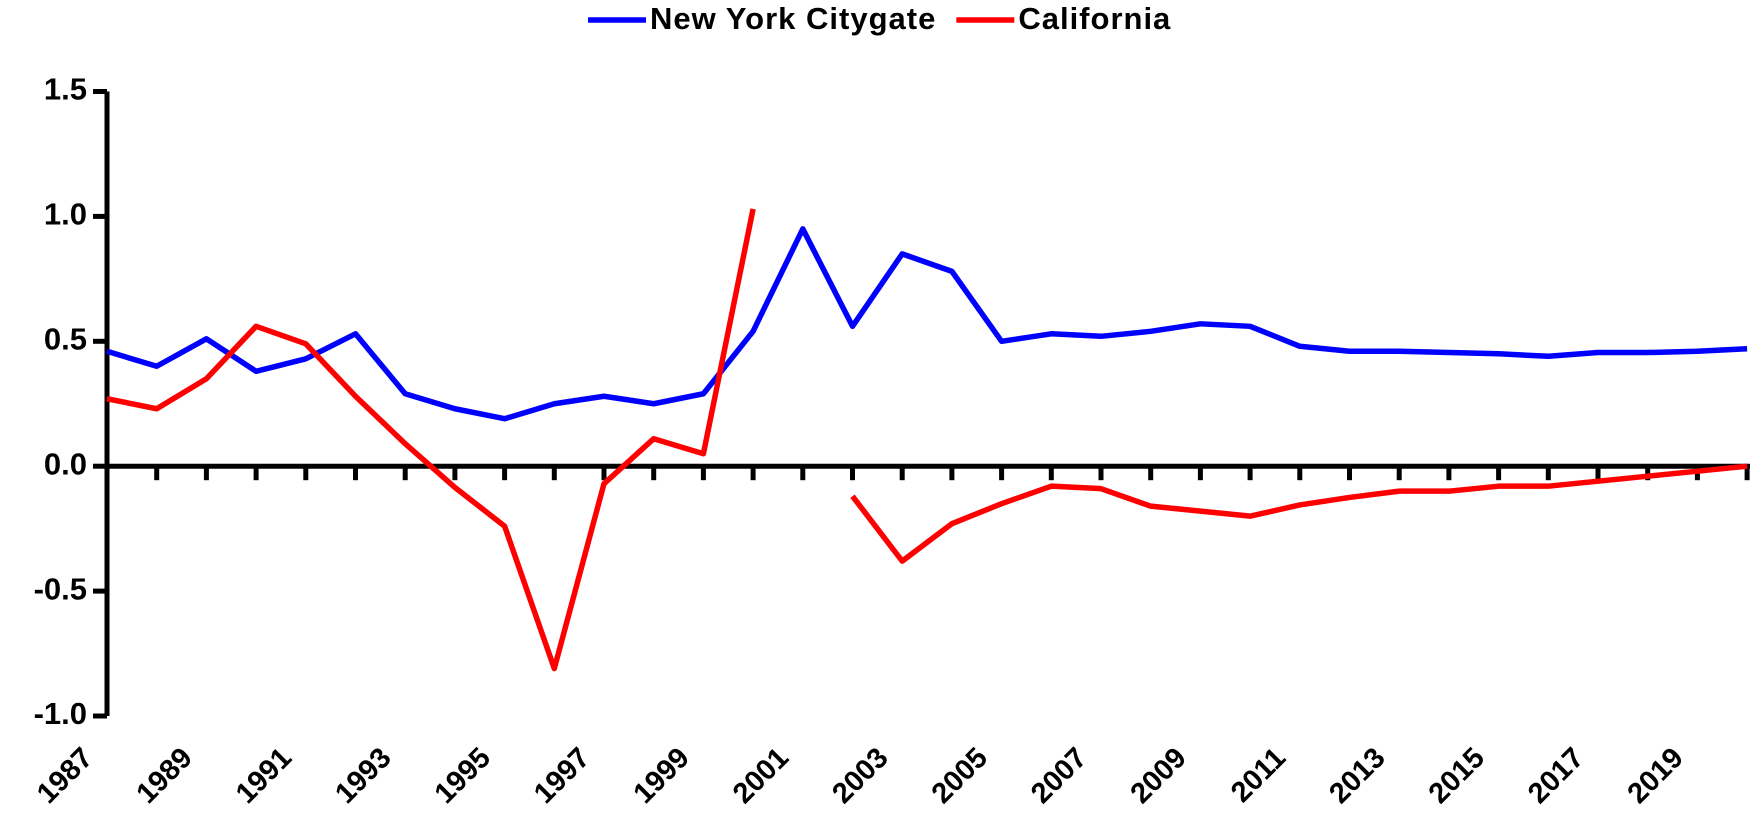 This screenshot has width=1750, height=833. What do you see at coordinates (1299, 513) in the screenshot?
I see `line-series` at bounding box center [1299, 513].